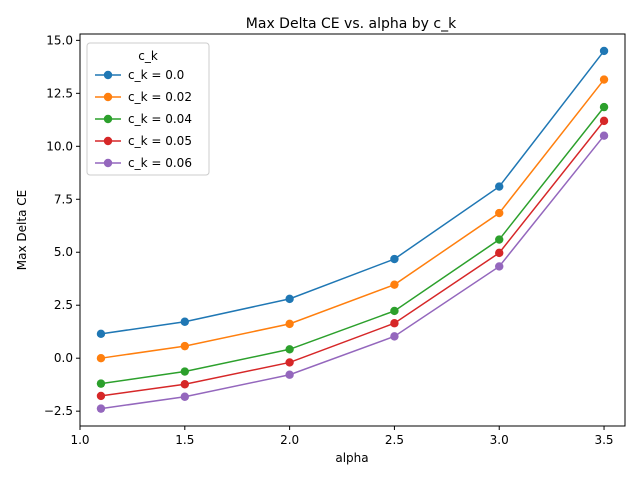  What do you see at coordinates (603, 440) in the screenshot?
I see `x-tick-label: 3.5` at bounding box center [603, 440].